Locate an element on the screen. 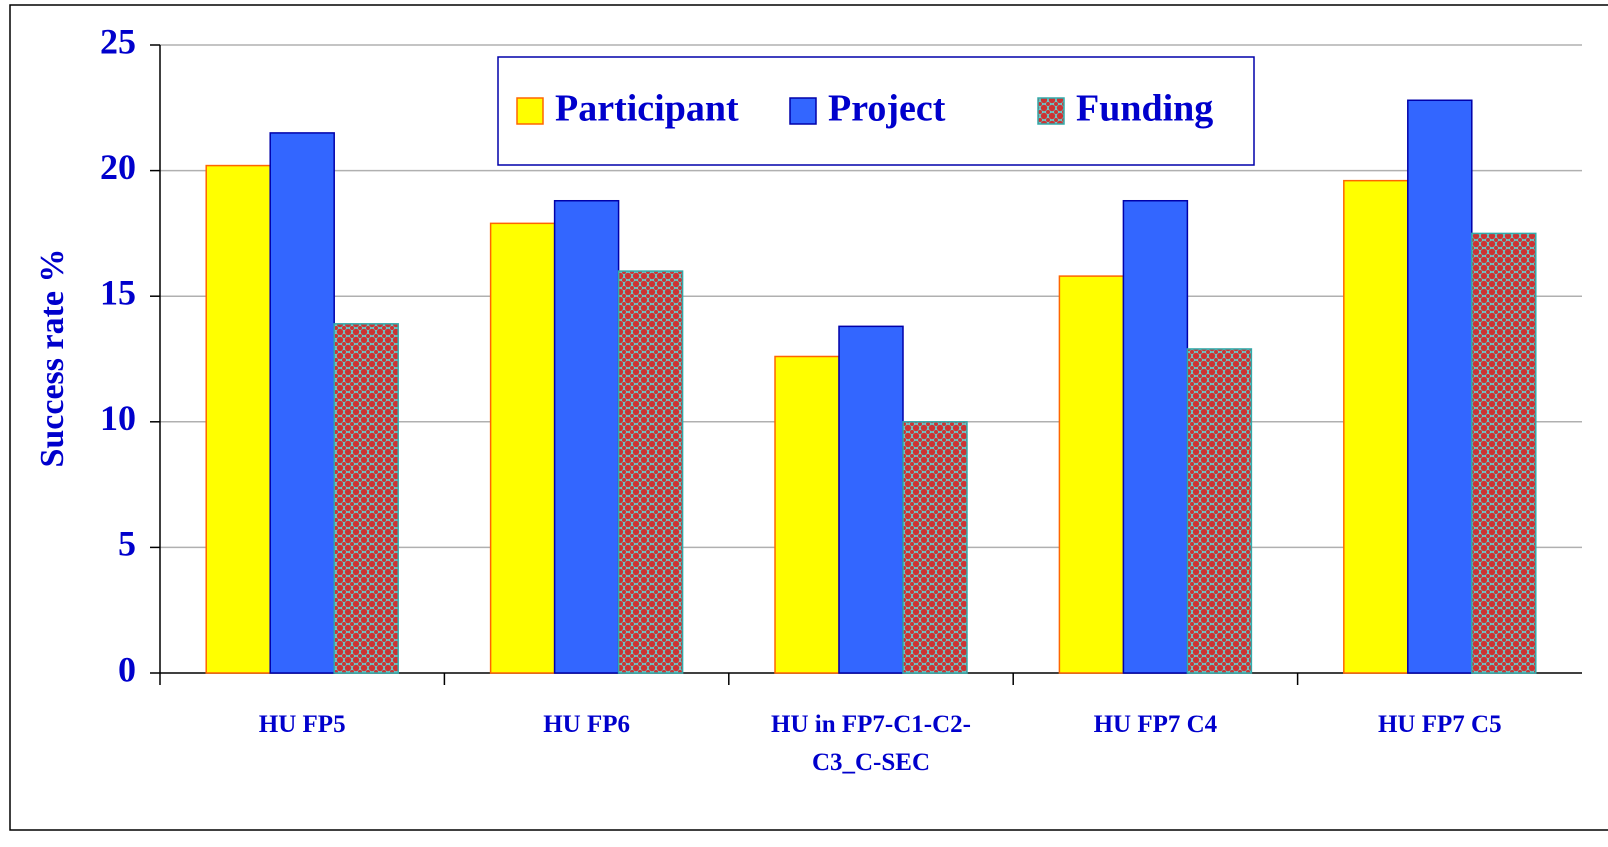  x-tick-label: HU FP7 C5 is located at coordinates (1439, 724).